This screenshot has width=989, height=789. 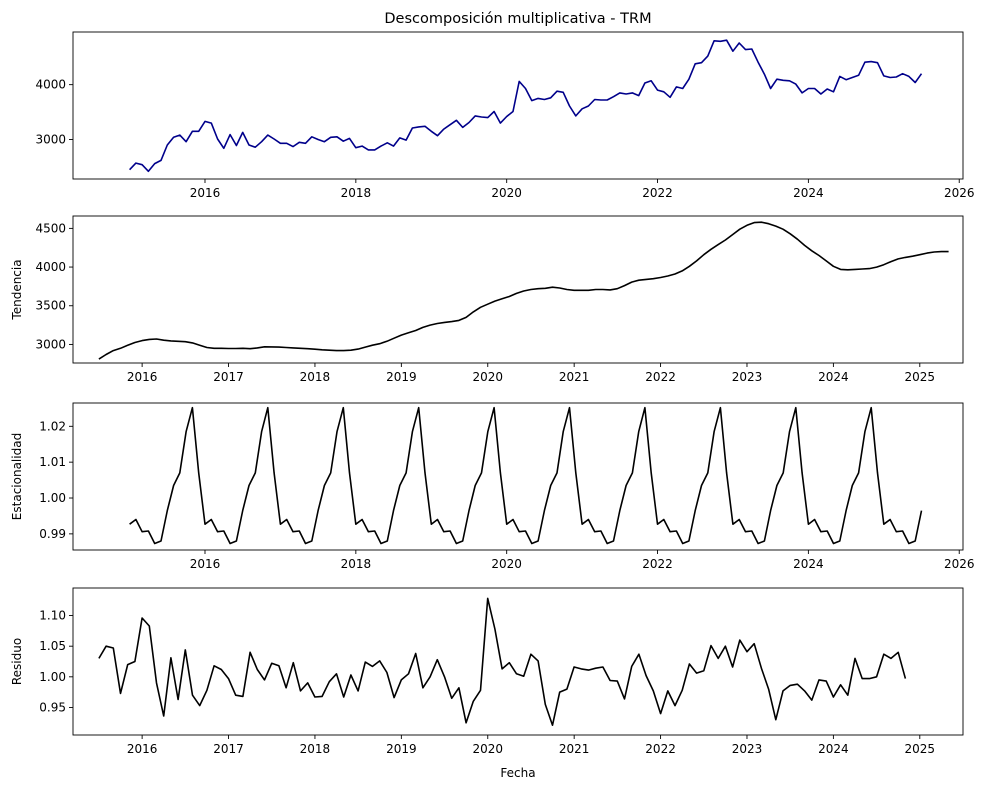 What do you see at coordinates (17, 476) in the screenshot?
I see `y-axis-label: Estacionalidad` at bounding box center [17, 476].